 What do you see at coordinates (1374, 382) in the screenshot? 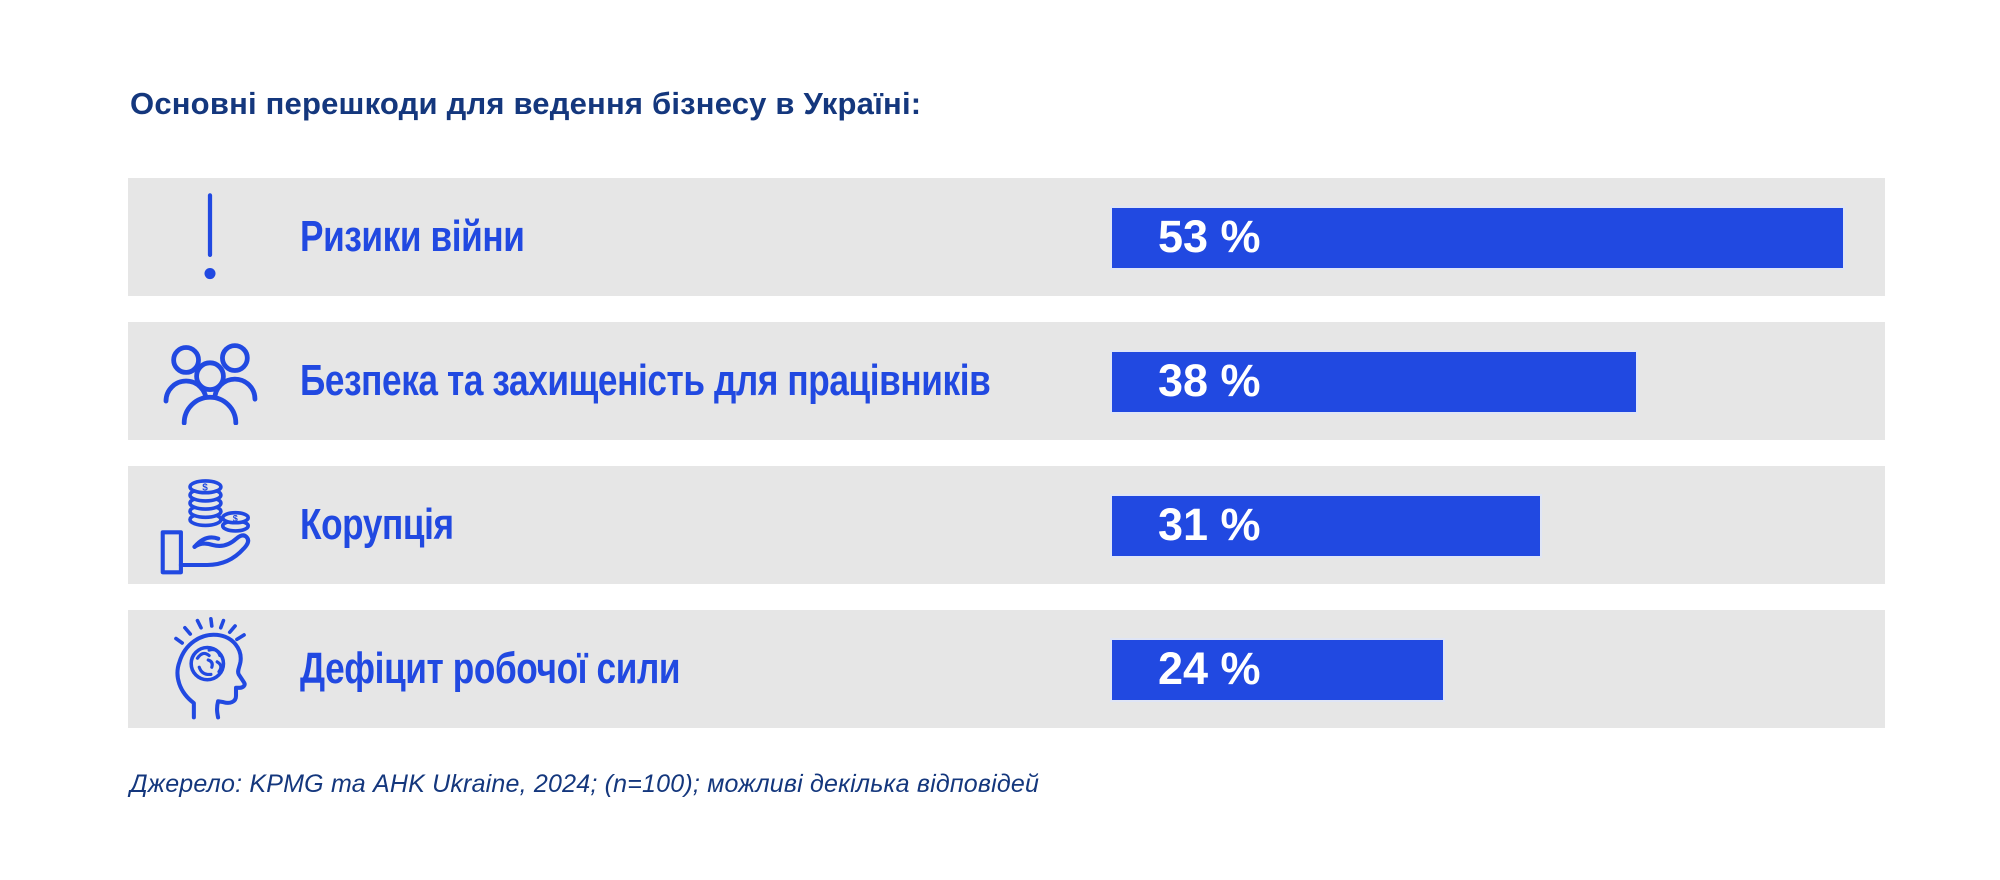
I see `value-bar: 38 %` at bounding box center [1374, 382].